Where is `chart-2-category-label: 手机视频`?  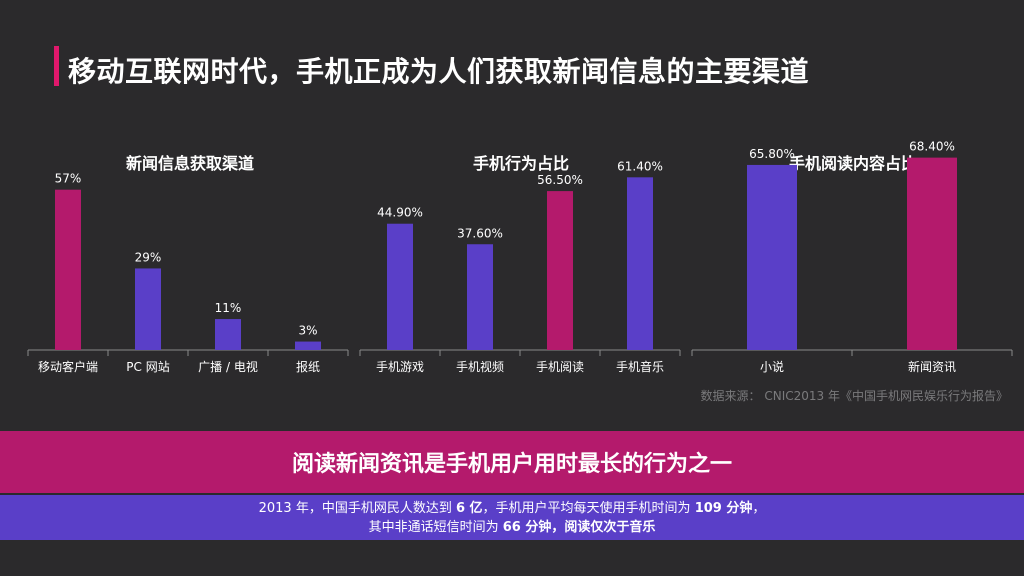 chart-2-category-label: 手机视频 is located at coordinates (480, 366).